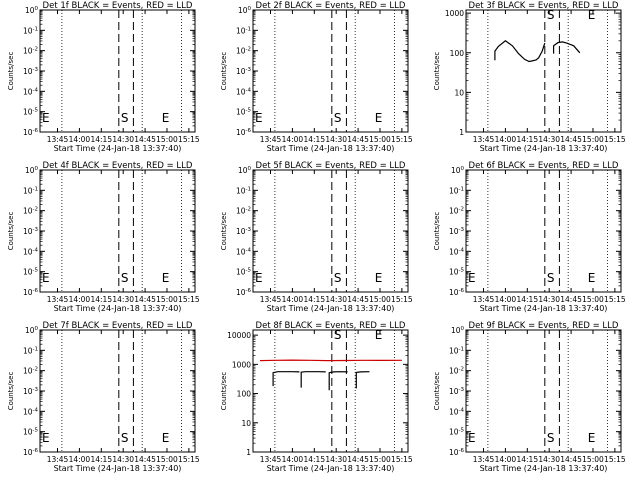  What do you see at coordinates (544, 326) in the screenshot?
I see `panel-title: Det 9f BLACK = Events, RED = LLD` at bounding box center [544, 326].